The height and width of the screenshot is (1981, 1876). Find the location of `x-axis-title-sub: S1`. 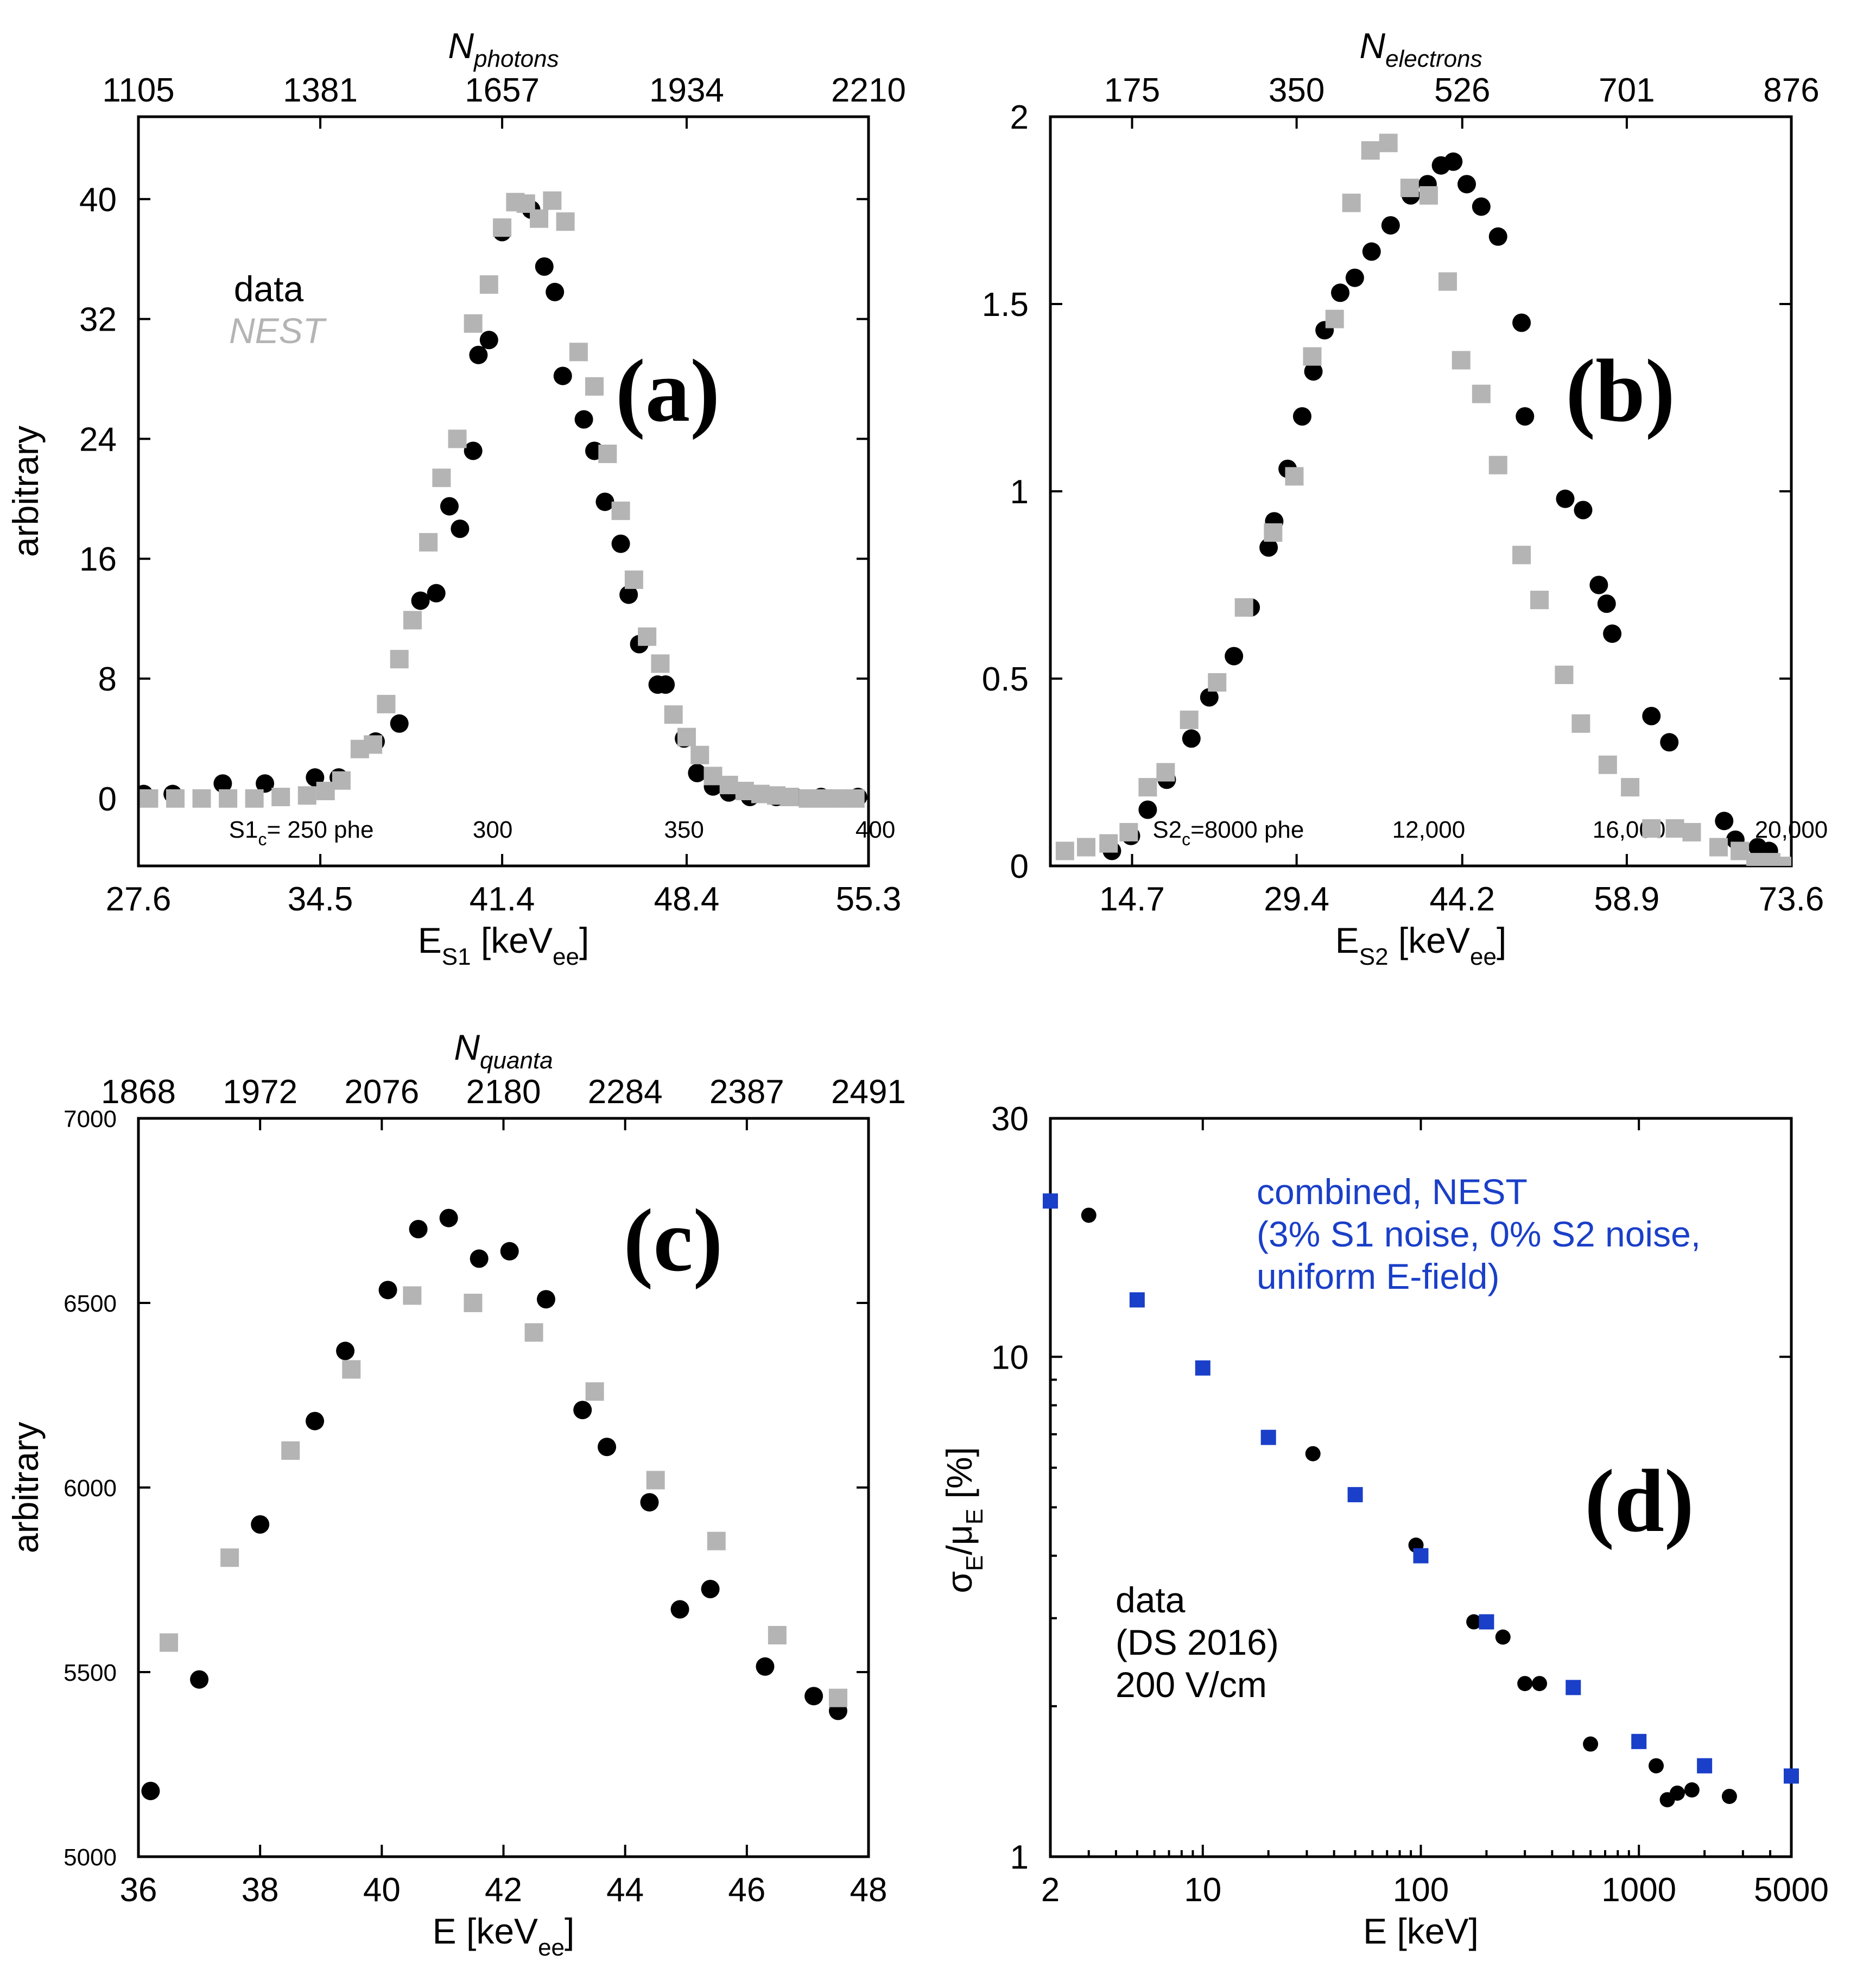

x-axis-title-sub: S1 is located at coordinates (456, 957).